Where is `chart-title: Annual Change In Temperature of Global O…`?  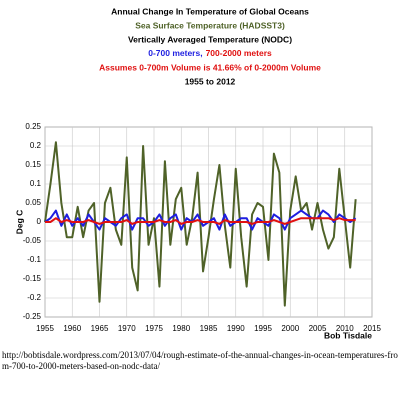
chart-title: Annual Change In Temperature of Global O… is located at coordinates (210, 11).